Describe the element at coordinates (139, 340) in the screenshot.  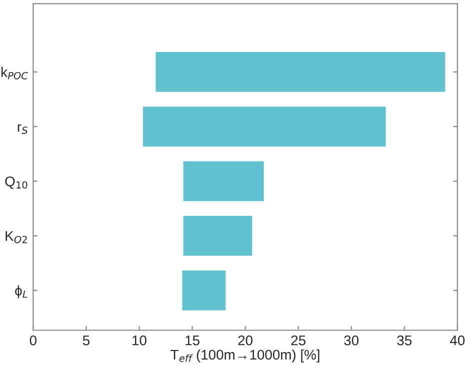
I see `x-tick-label: 10` at that location.